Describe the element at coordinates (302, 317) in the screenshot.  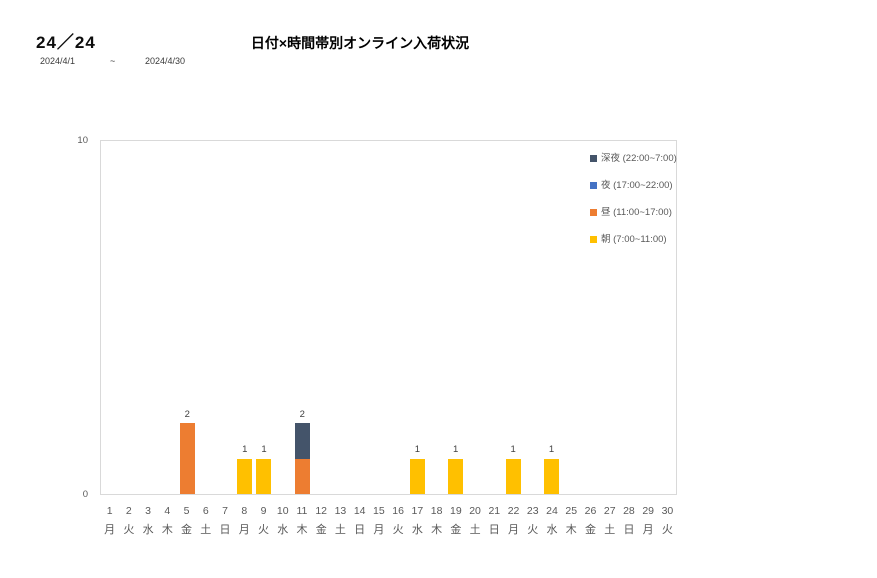
I see `bar-slot-day-11: 2` at that location.